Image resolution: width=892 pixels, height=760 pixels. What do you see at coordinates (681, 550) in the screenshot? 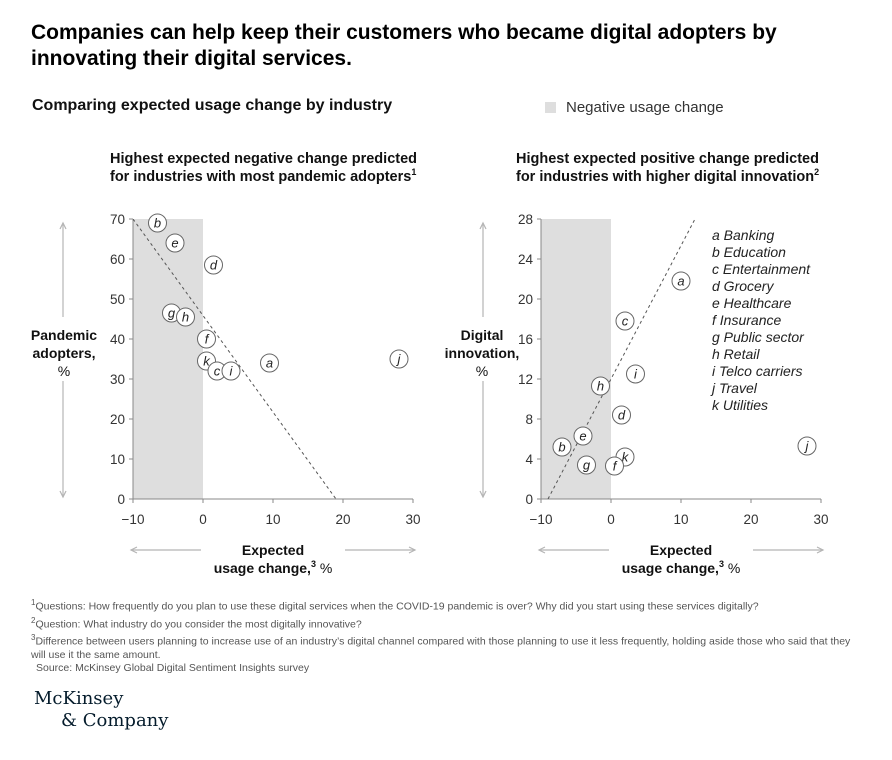
I see `chart-2-xlabel-line-1: Expected` at bounding box center [681, 550].